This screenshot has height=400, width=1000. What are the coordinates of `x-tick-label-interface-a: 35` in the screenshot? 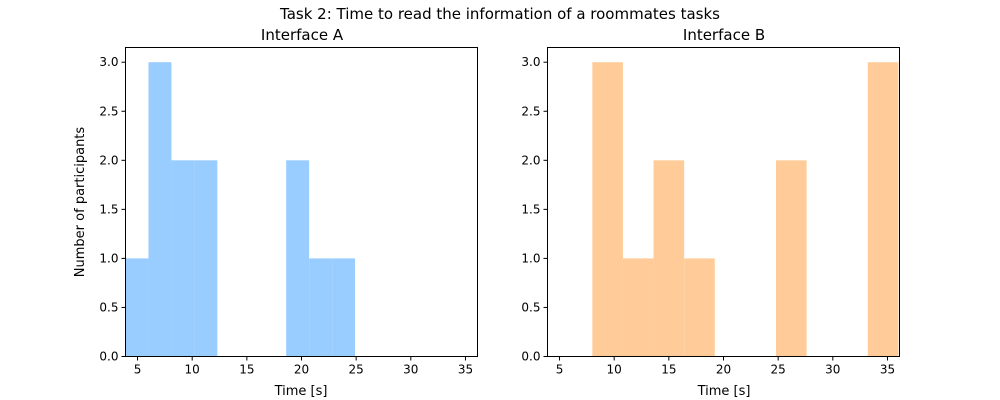 It's located at (465, 370).